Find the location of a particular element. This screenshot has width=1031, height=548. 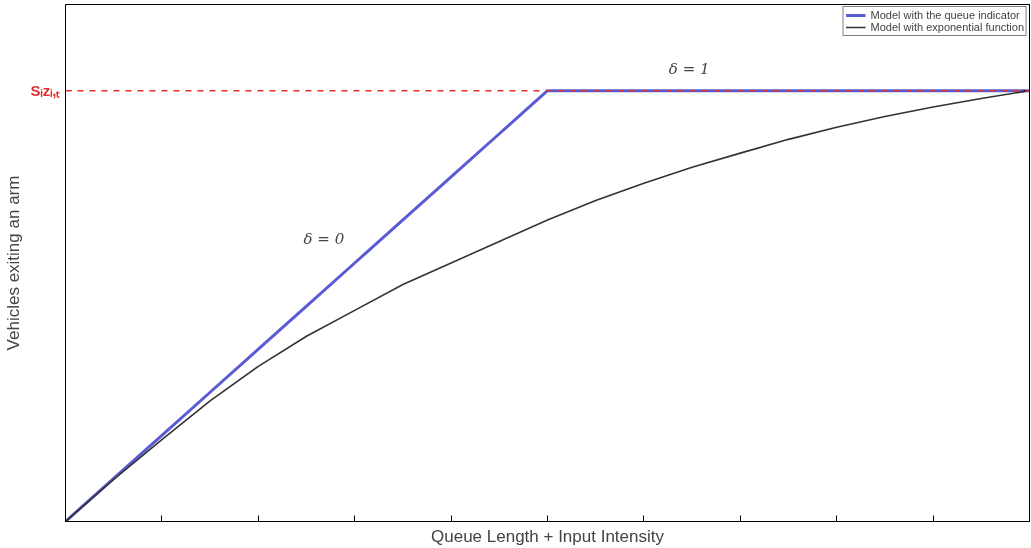

legend-label: Model with the queue indicator is located at coordinates (945, 15).